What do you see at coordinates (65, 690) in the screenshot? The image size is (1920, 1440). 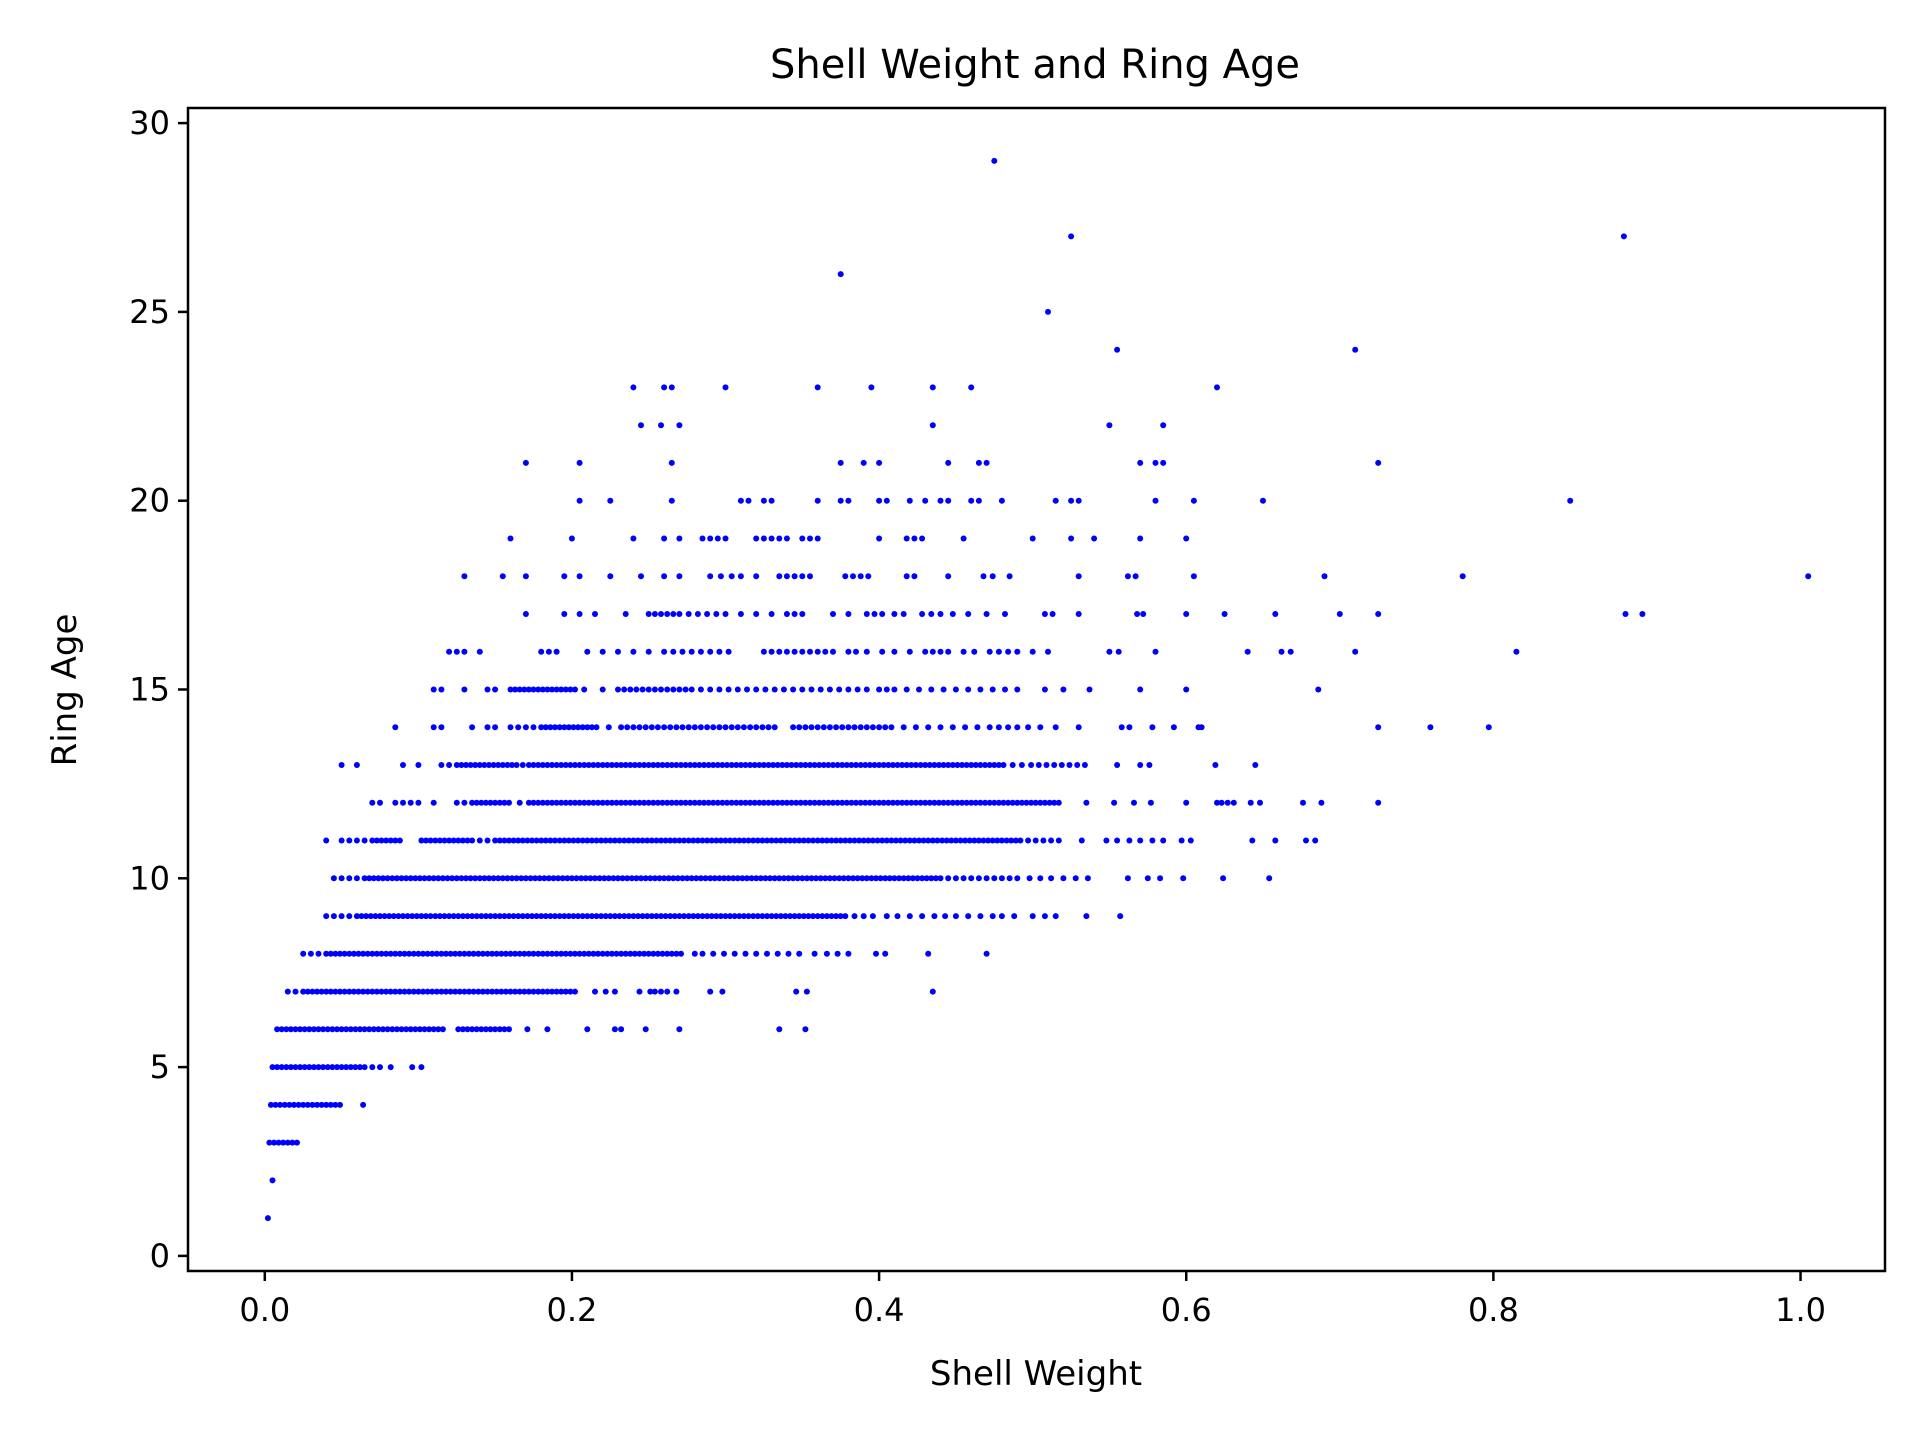 I see `y-axis-label: Ring Age` at bounding box center [65, 690].